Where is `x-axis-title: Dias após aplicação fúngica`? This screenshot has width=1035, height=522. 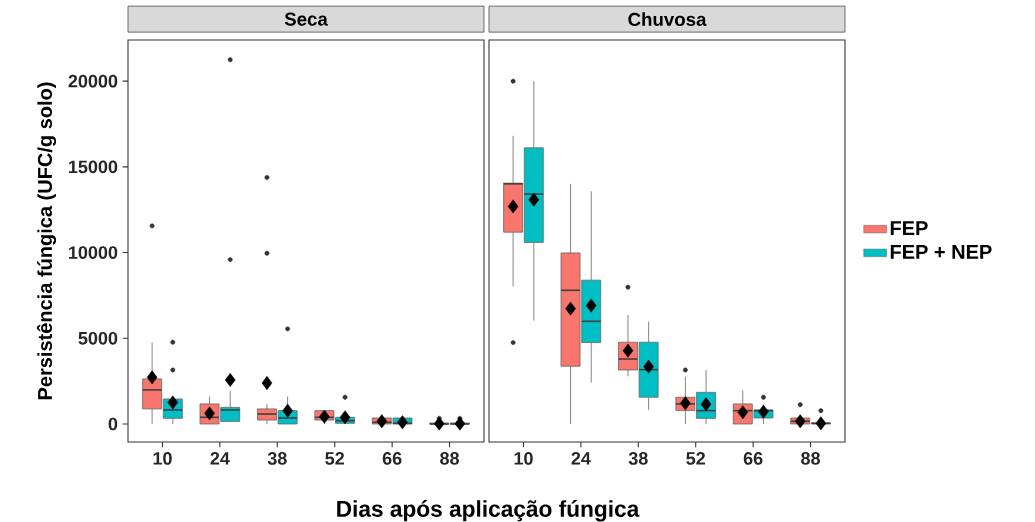
x-axis-title: Dias após aplicação fúngica is located at coordinates (488, 511).